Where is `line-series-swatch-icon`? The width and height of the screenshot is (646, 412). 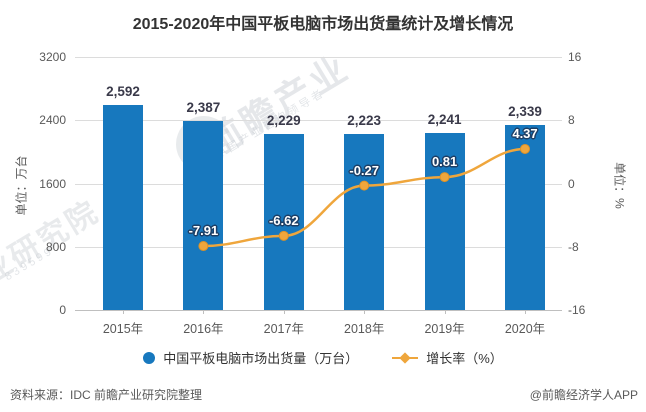
line-series-swatch-icon is located at coordinates (405, 357).